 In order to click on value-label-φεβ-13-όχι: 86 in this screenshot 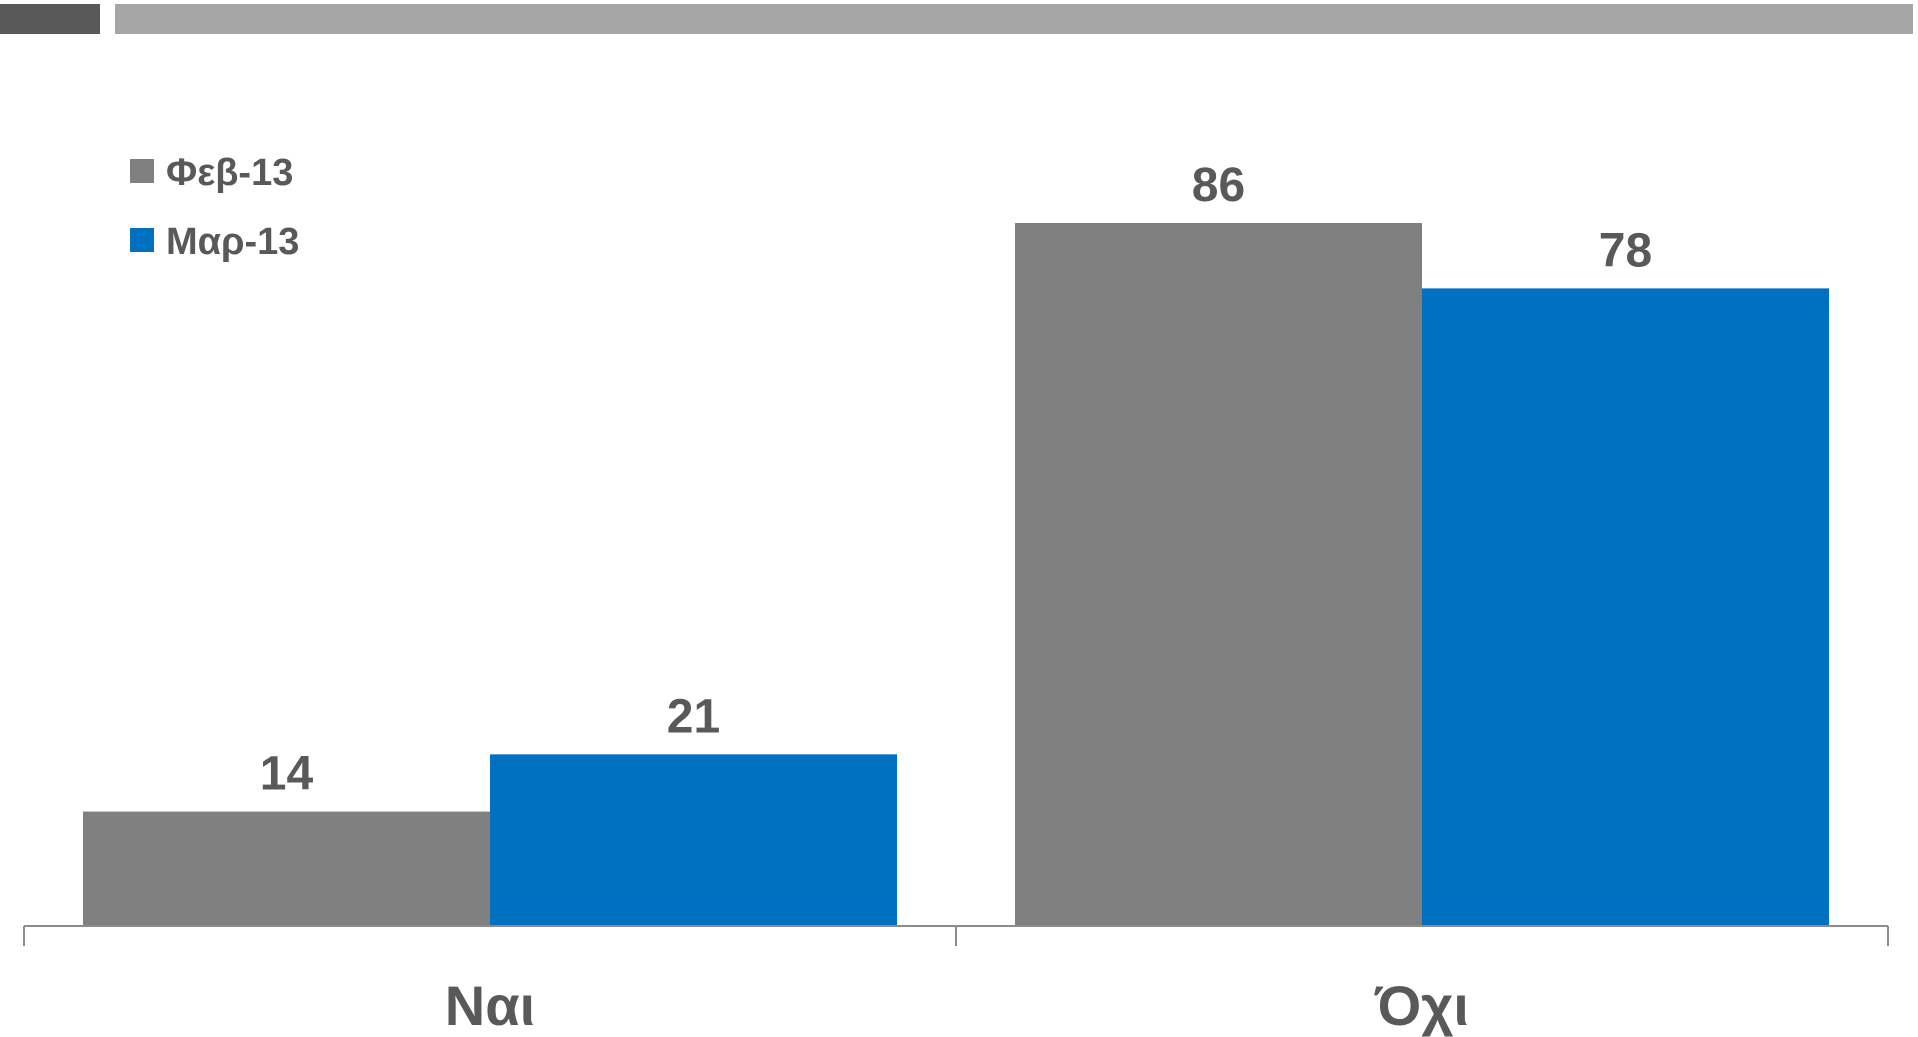, I will do `click(1218, 185)`.